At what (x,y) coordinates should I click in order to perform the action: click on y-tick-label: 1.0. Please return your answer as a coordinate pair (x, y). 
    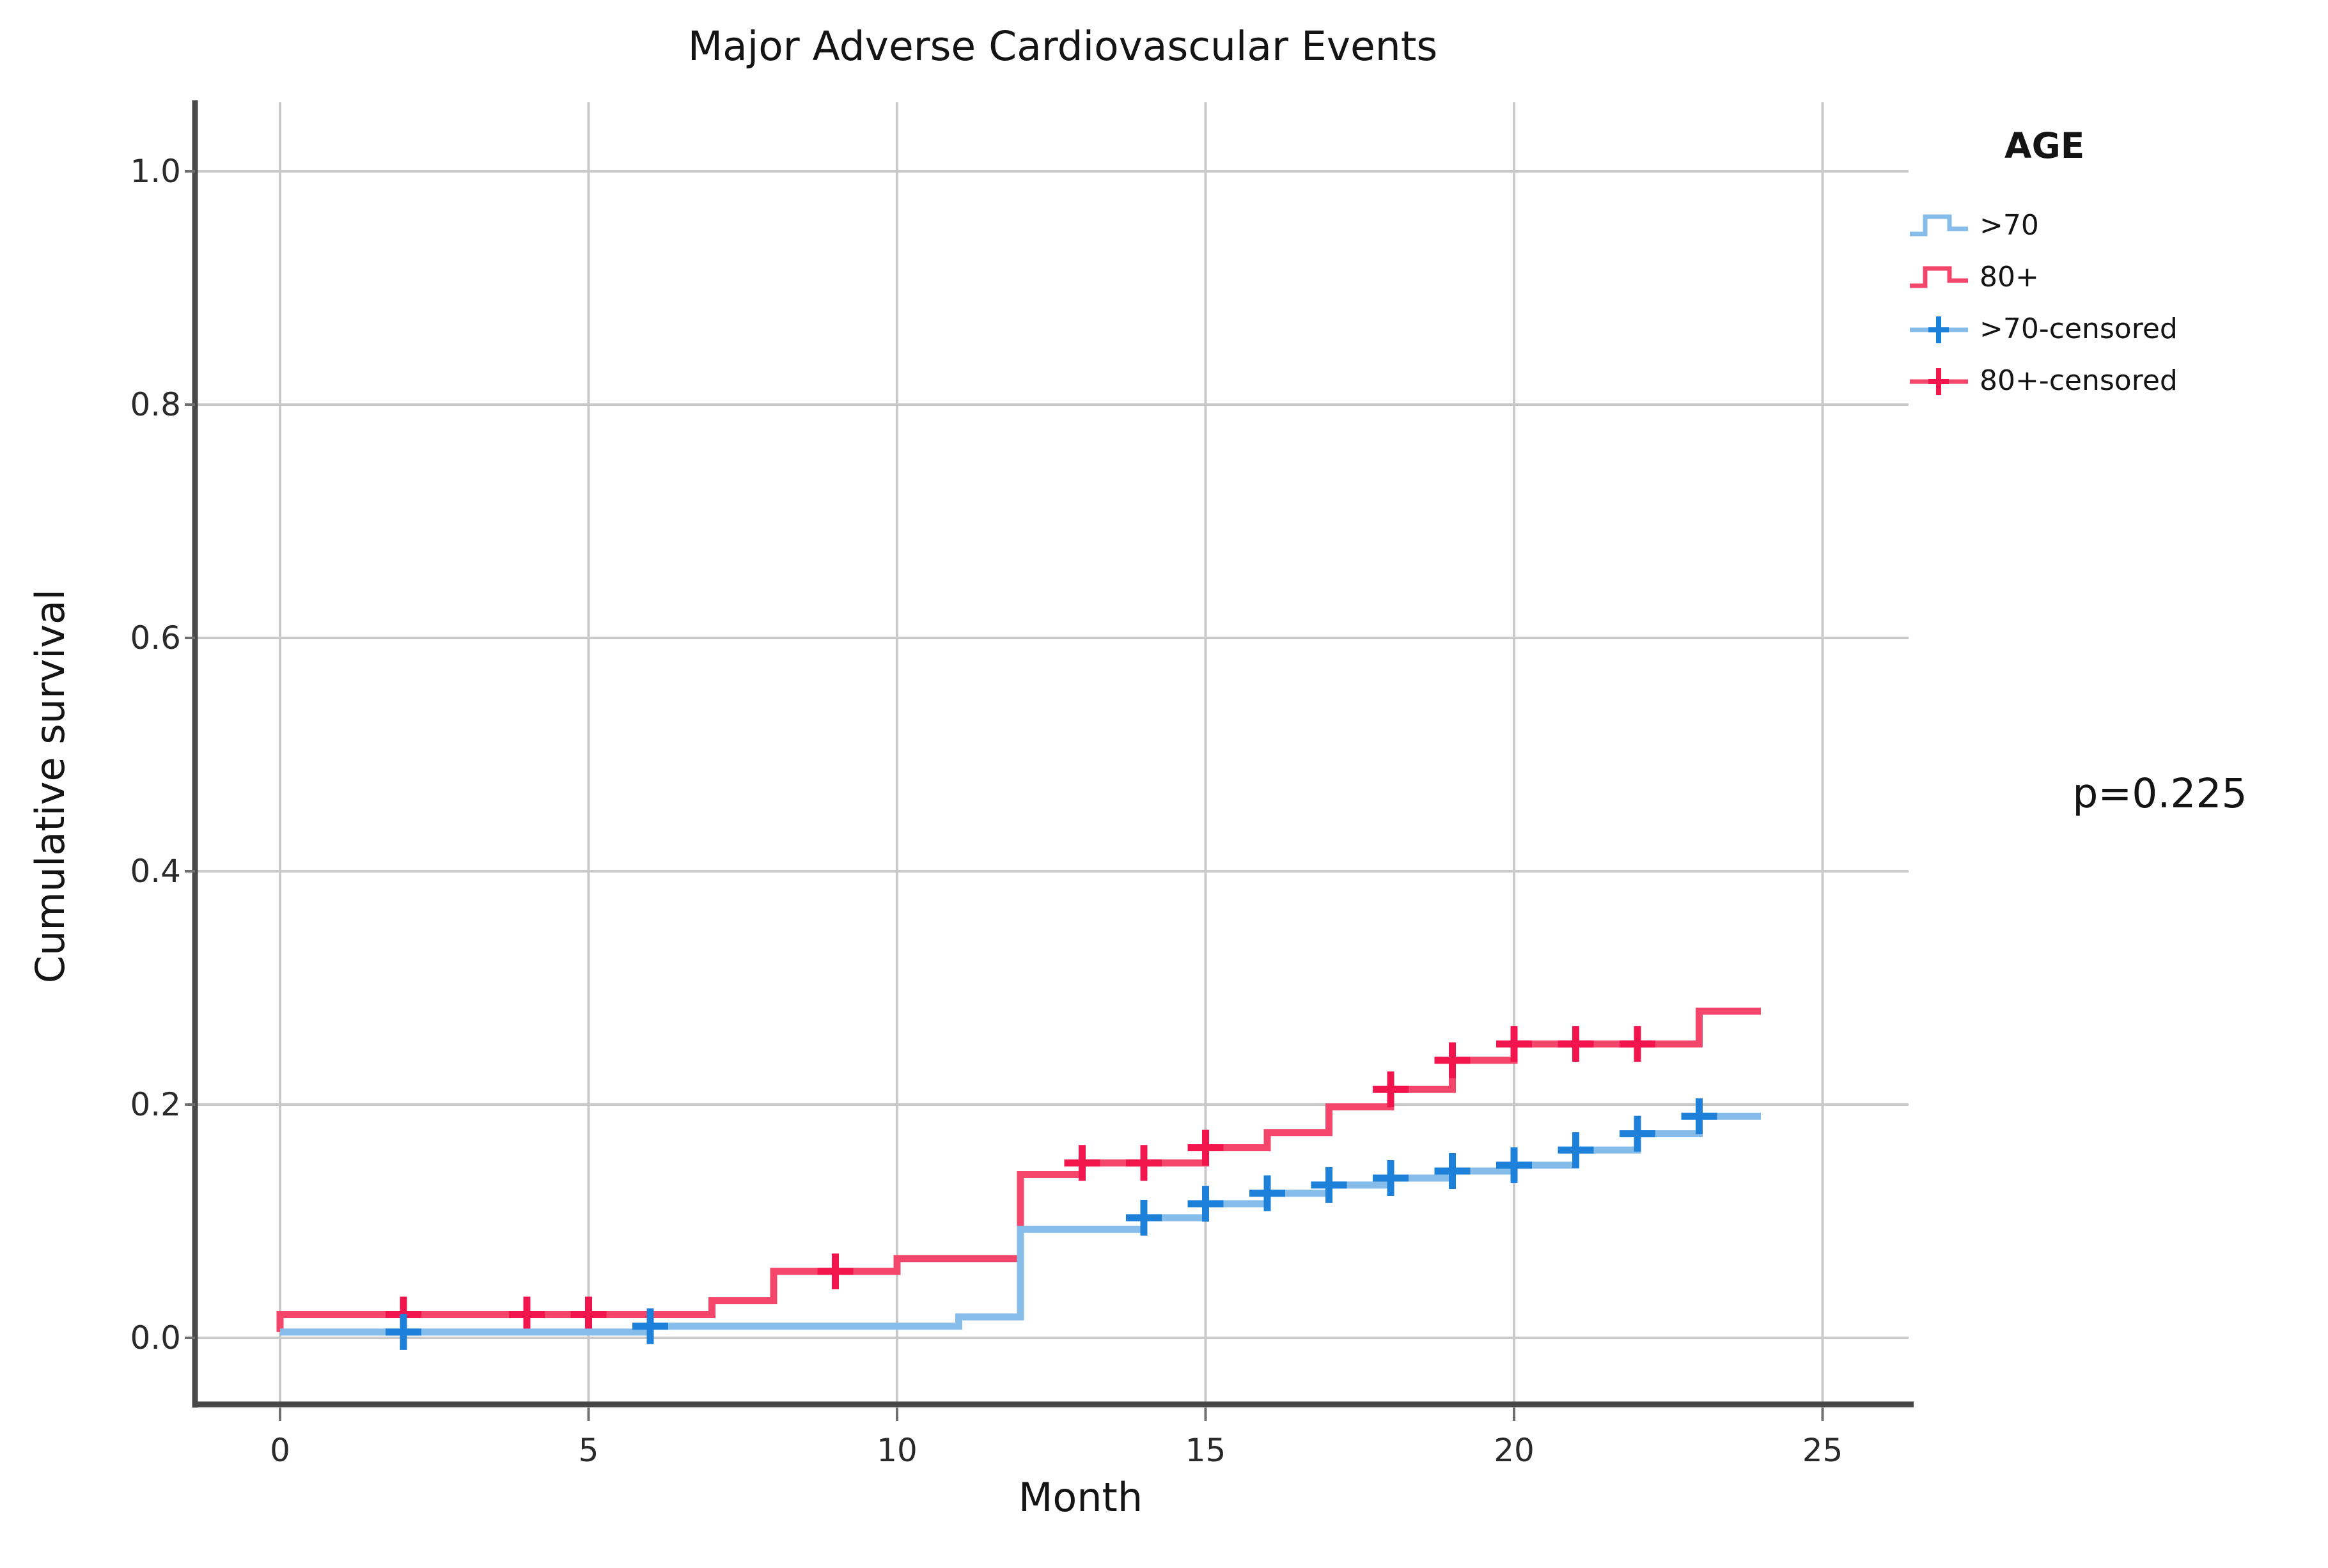
    Looking at the image, I should click on (155, 171).